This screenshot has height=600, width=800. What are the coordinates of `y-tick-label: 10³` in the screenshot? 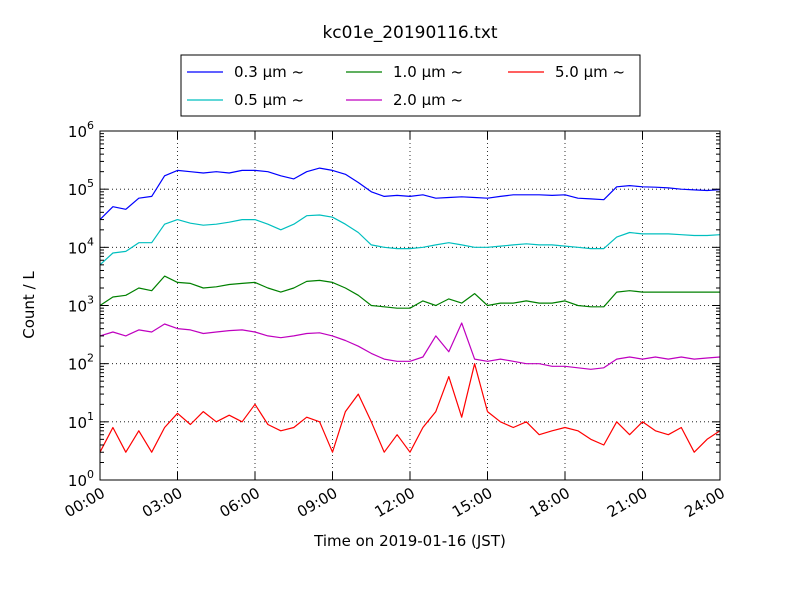 It's located at (81, 305).